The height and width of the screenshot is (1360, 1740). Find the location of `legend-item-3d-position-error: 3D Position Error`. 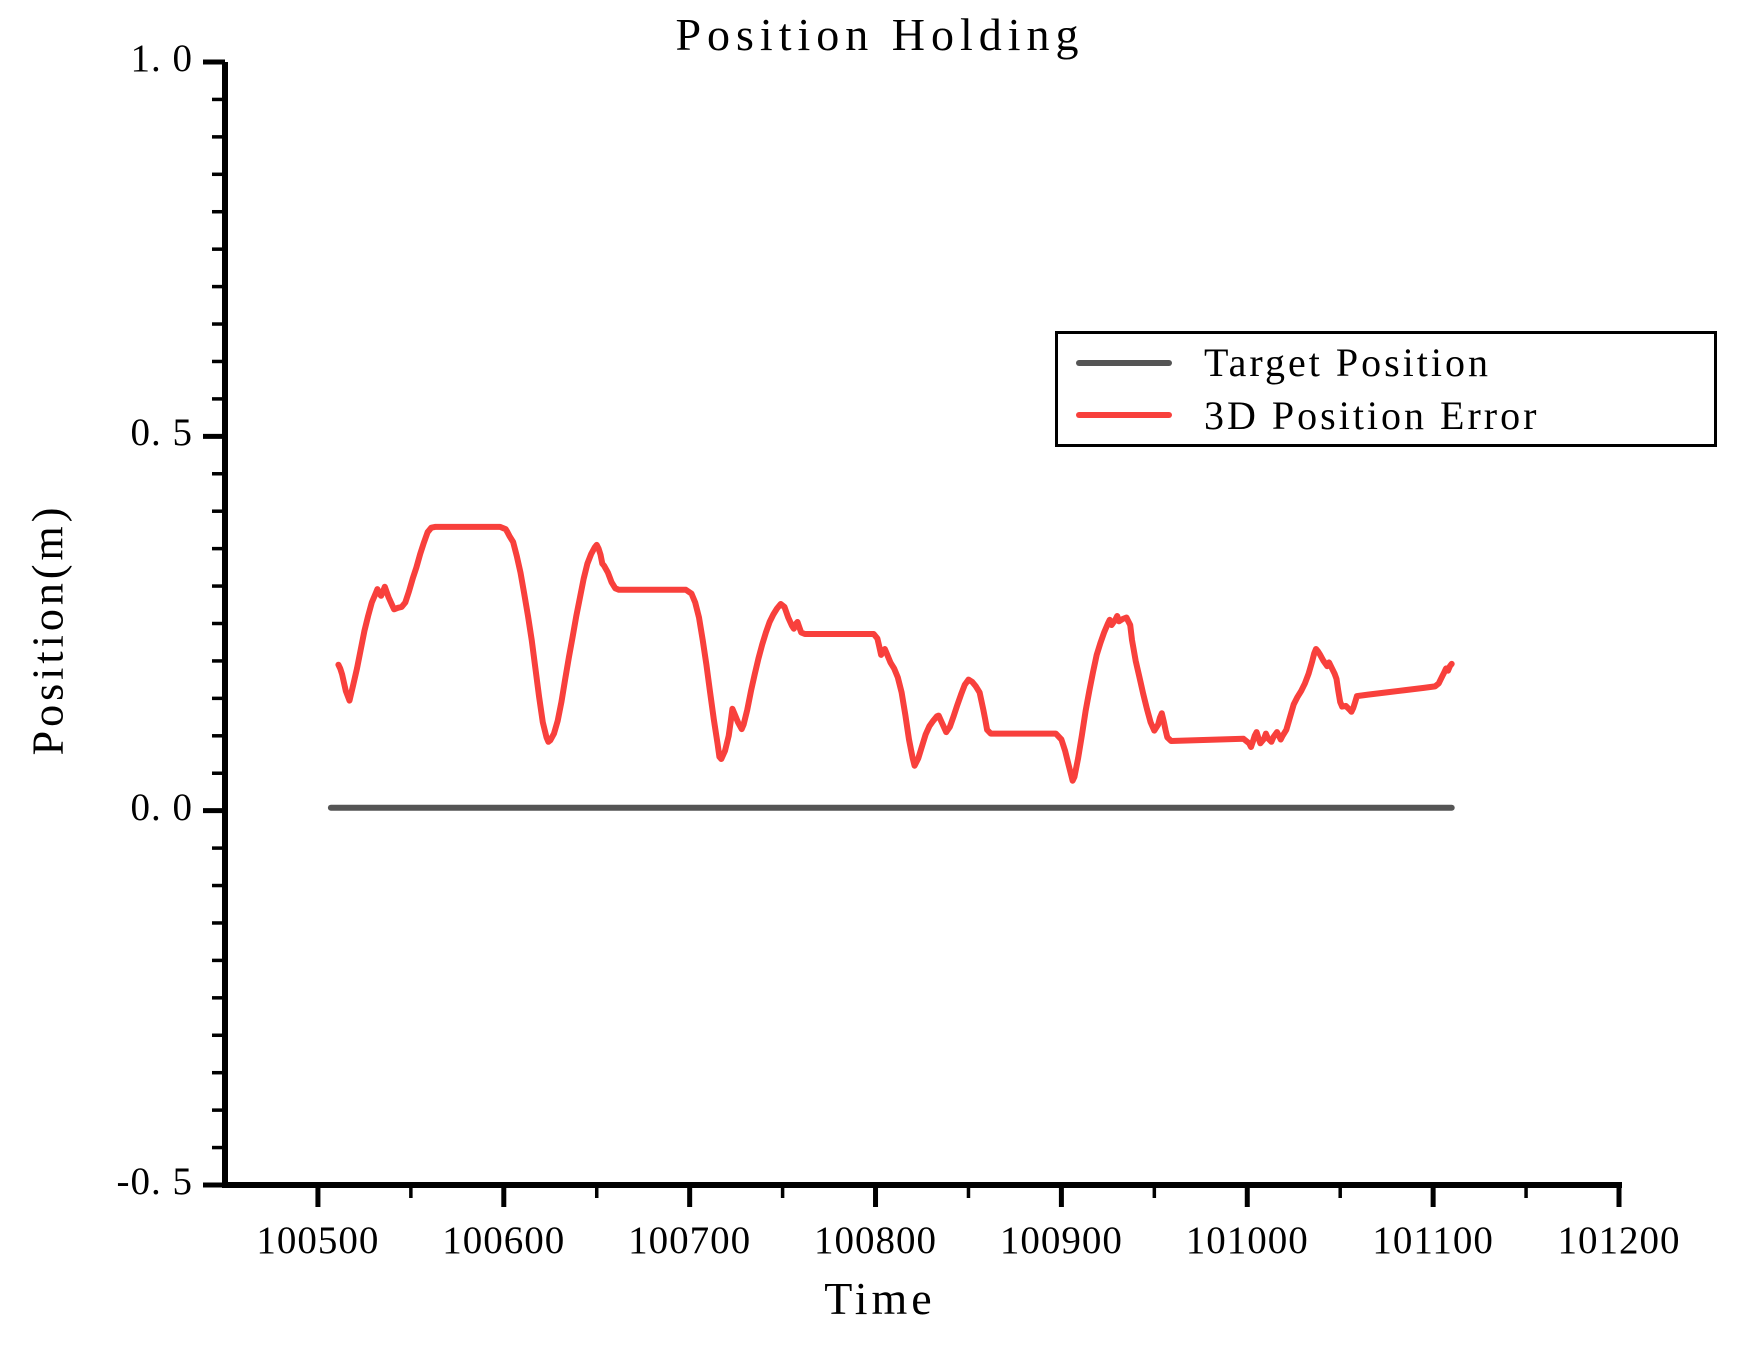

legend-item-3d-position-error: 3D Position Error is located at coordinates (1386, 415).